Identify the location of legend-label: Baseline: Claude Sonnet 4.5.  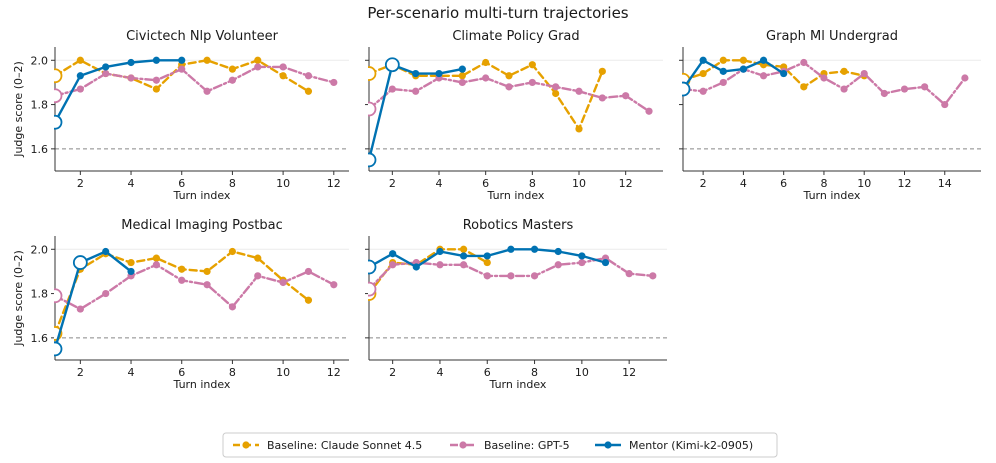
(344, 445).